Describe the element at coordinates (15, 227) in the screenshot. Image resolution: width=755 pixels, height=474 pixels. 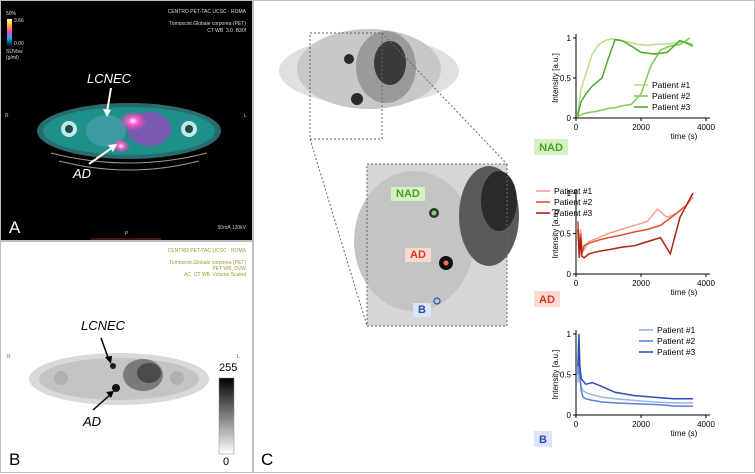
I see `panel-a-letter: A` at that location.